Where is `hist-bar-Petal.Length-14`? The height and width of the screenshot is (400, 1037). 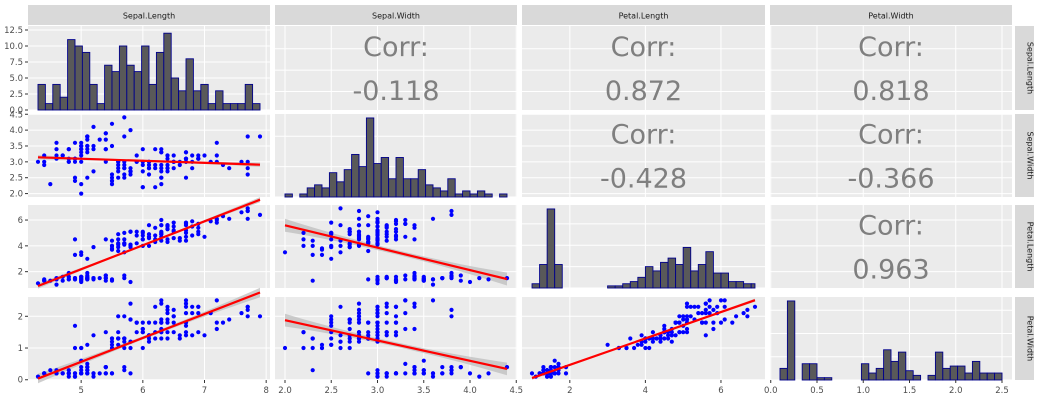 hist-bar-Petal.Length-14 is located at coordinates (641, 282).